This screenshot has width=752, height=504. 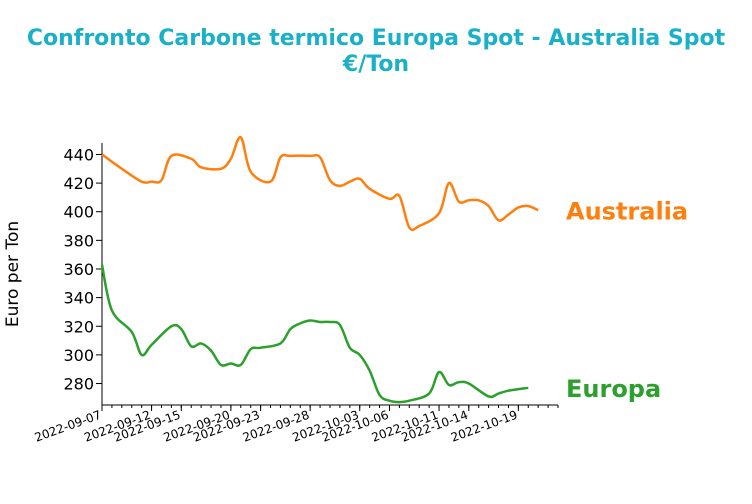 I want to click on y-tick-label: 380, so click(x=78, y=240).